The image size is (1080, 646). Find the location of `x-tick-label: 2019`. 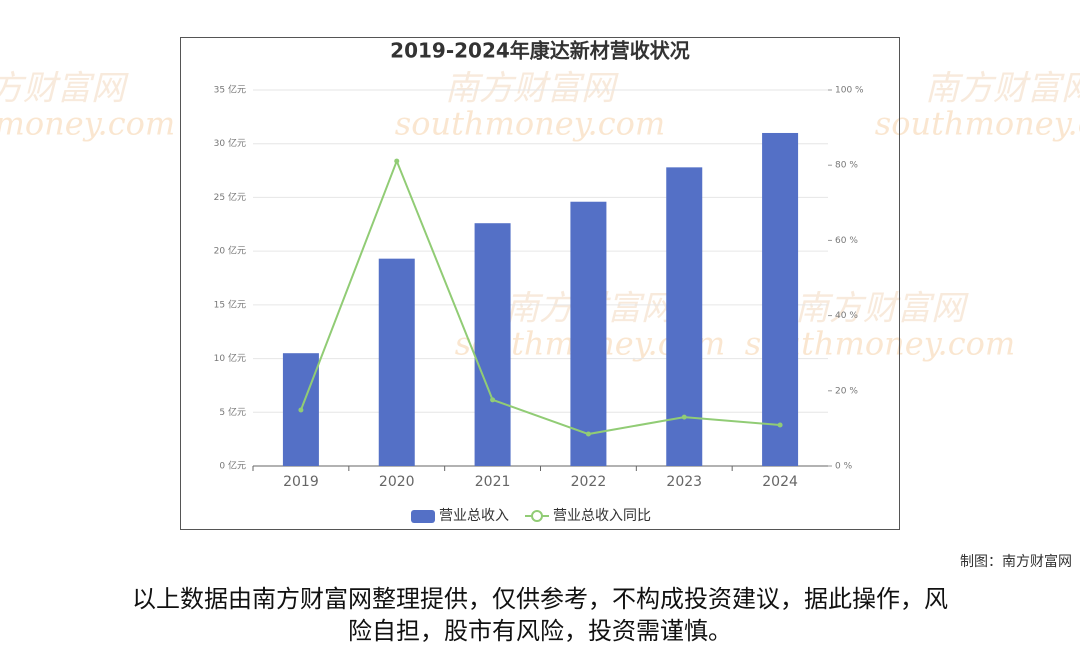

x-tick-label: 2019 is located at coordinates (301, 482).